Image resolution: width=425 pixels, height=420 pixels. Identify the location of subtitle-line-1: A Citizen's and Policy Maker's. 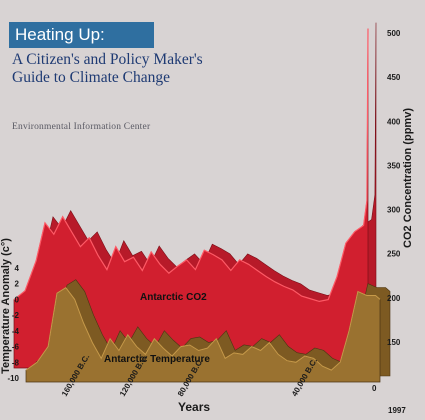
(107, 59).